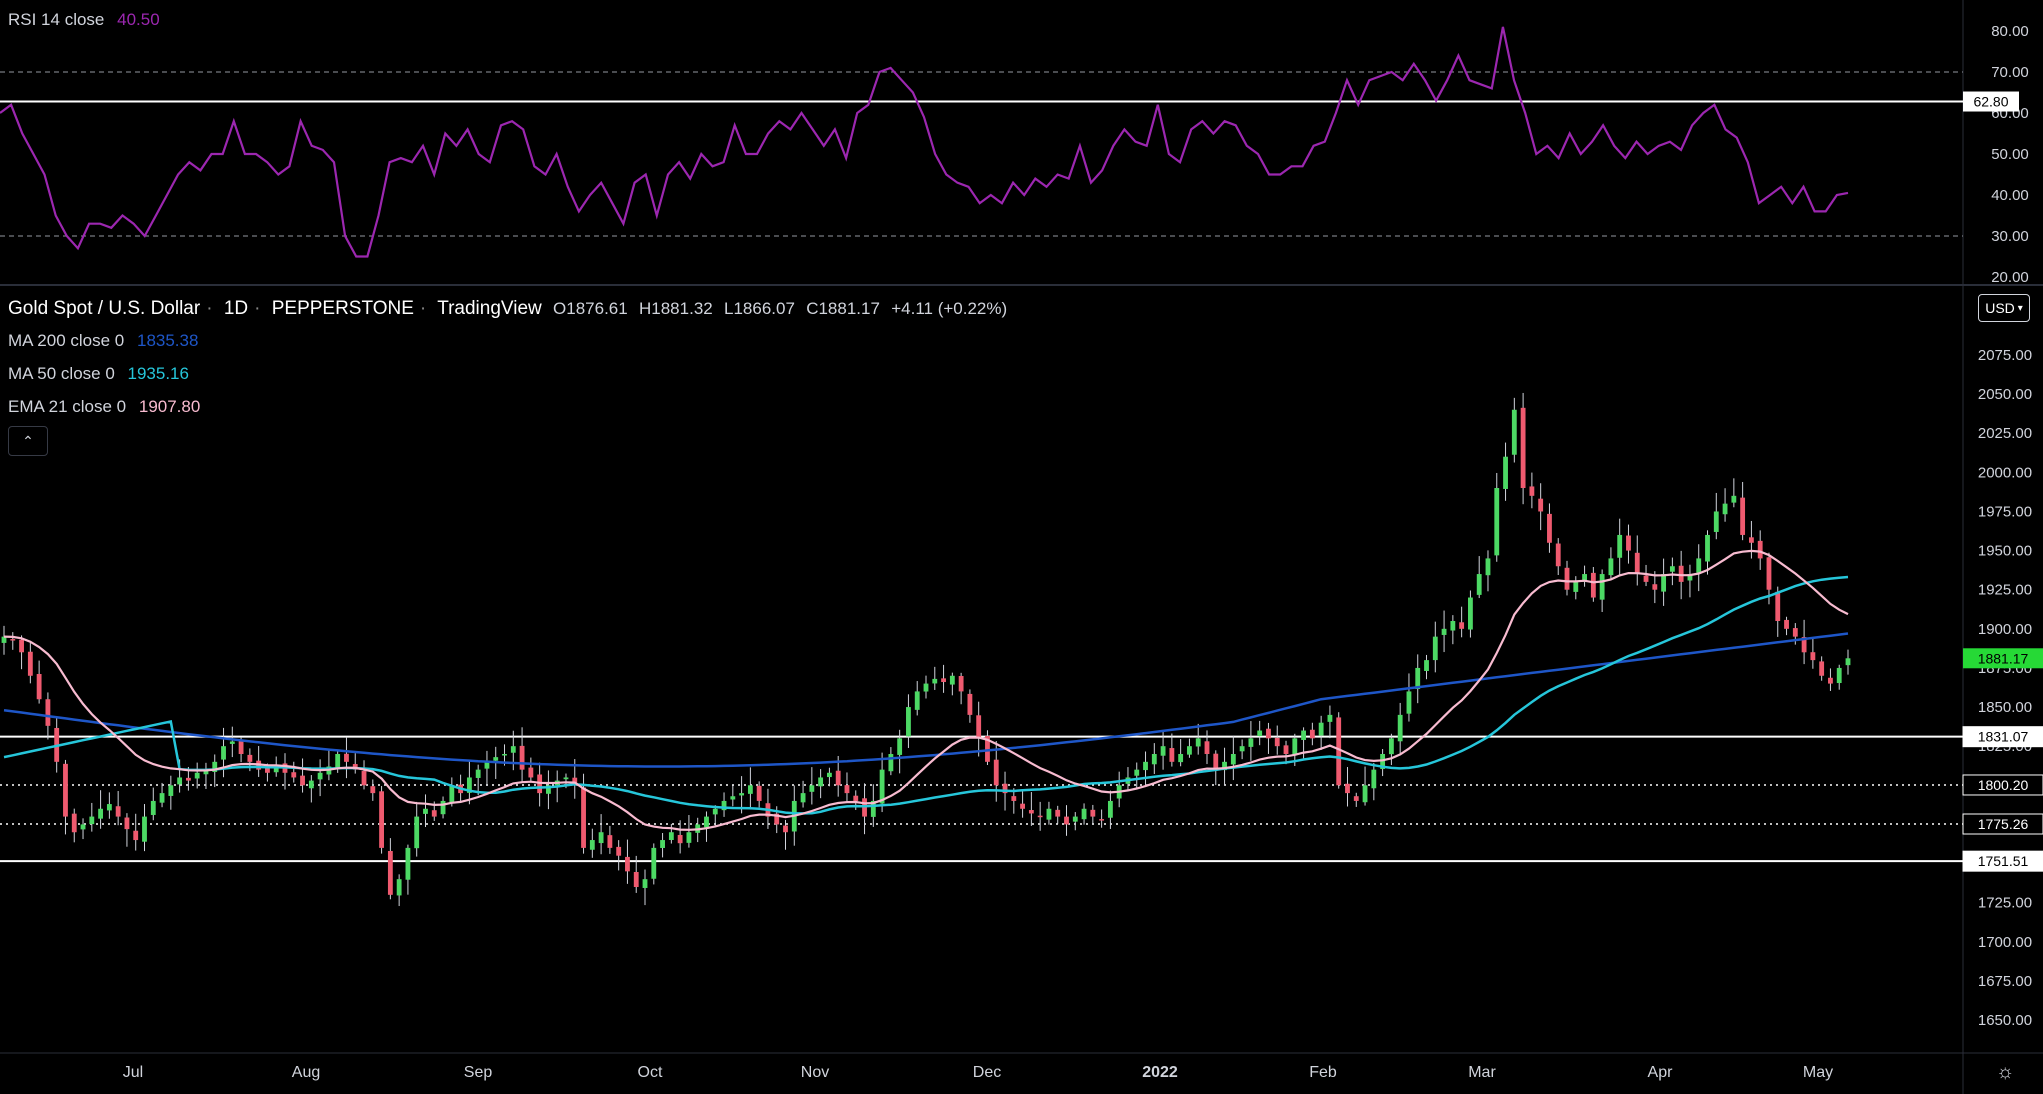 The width and height of the screenshot is (2043, 1094). Describe the element at coordinates (236, 308) in the screenshot. I see `symbol-interval: 1D` at that location.